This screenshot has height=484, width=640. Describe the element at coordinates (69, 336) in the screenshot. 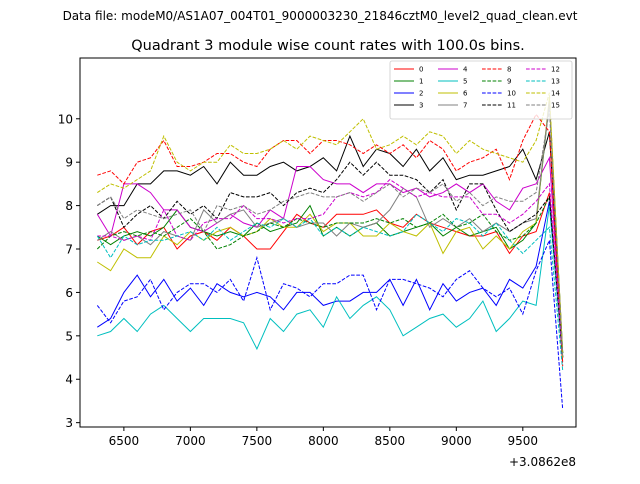

I see `y-tick-label: 5` at that location.